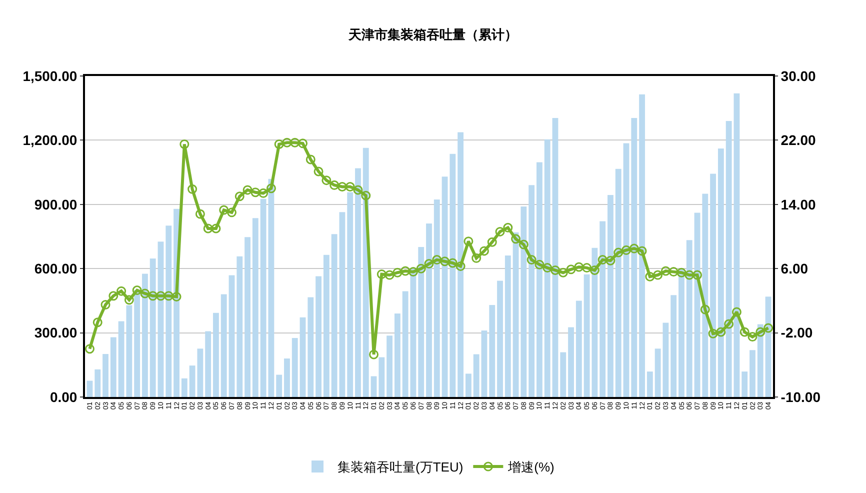  I want to click on y-tick-label: 1,500.00, so click(50, 76).